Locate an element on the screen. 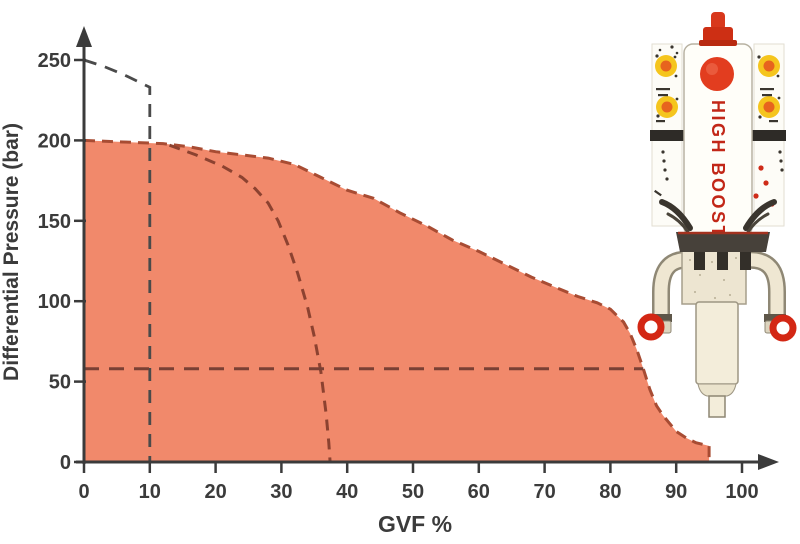 This screenshot has width=800, height=544. x-tick-label: 60 is located at coordinates (479, 492).